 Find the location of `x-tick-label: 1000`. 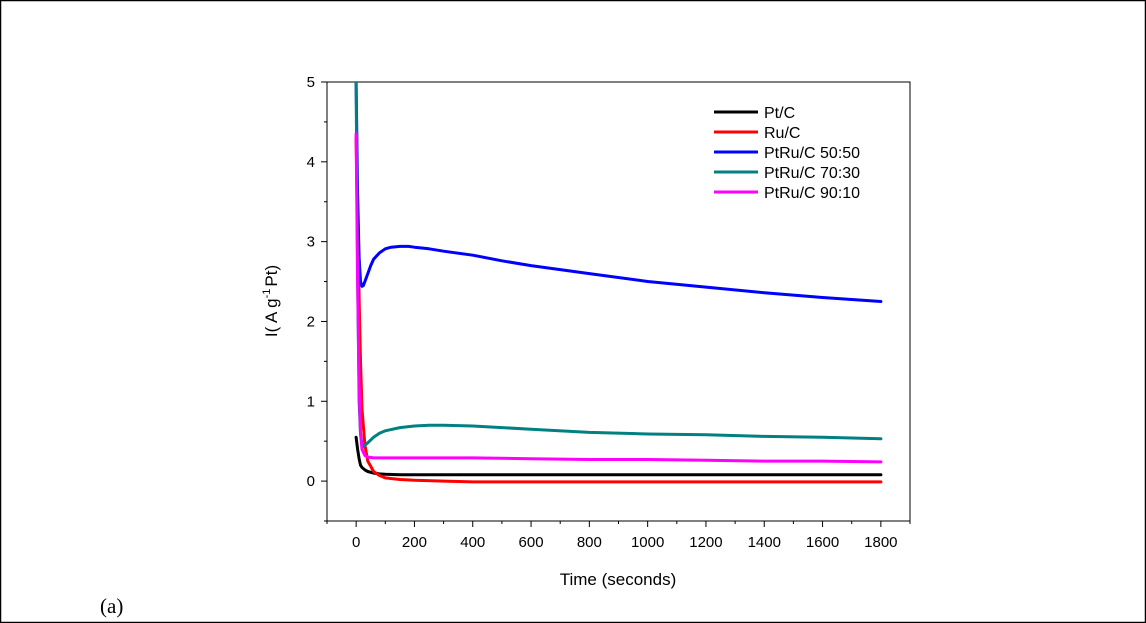

x-tick-label: 1000 is located at coordinates (647, 542).